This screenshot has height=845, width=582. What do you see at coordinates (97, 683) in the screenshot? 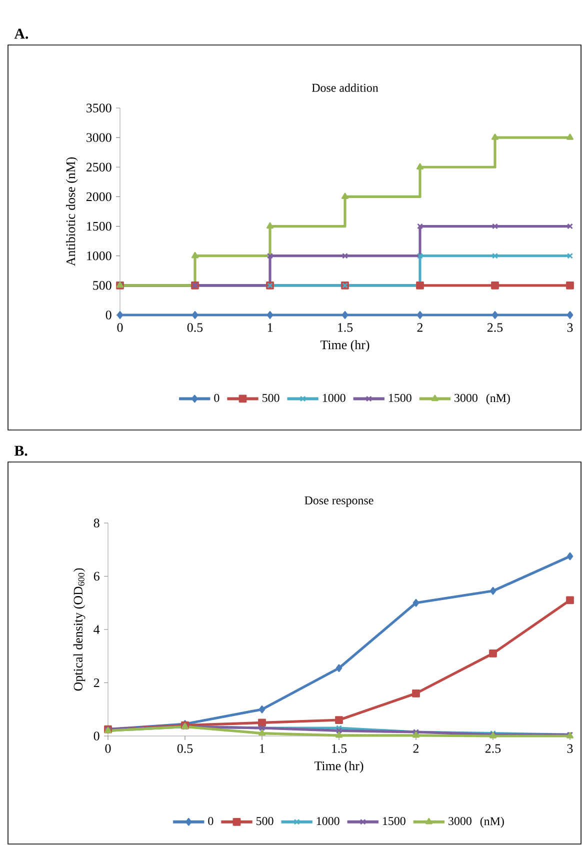
I see `y-tick-label: 2` at bounding box center [97, 683].